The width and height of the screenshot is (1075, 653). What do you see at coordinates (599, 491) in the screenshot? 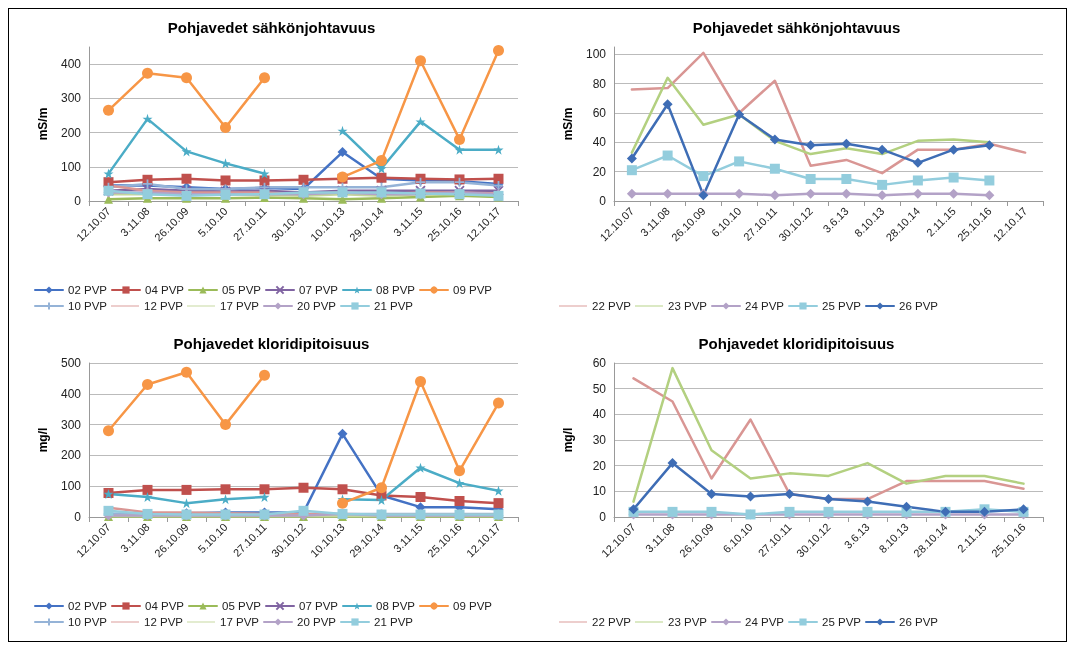
I see `y-tick-label: 10` at bounding box center [599, 491].